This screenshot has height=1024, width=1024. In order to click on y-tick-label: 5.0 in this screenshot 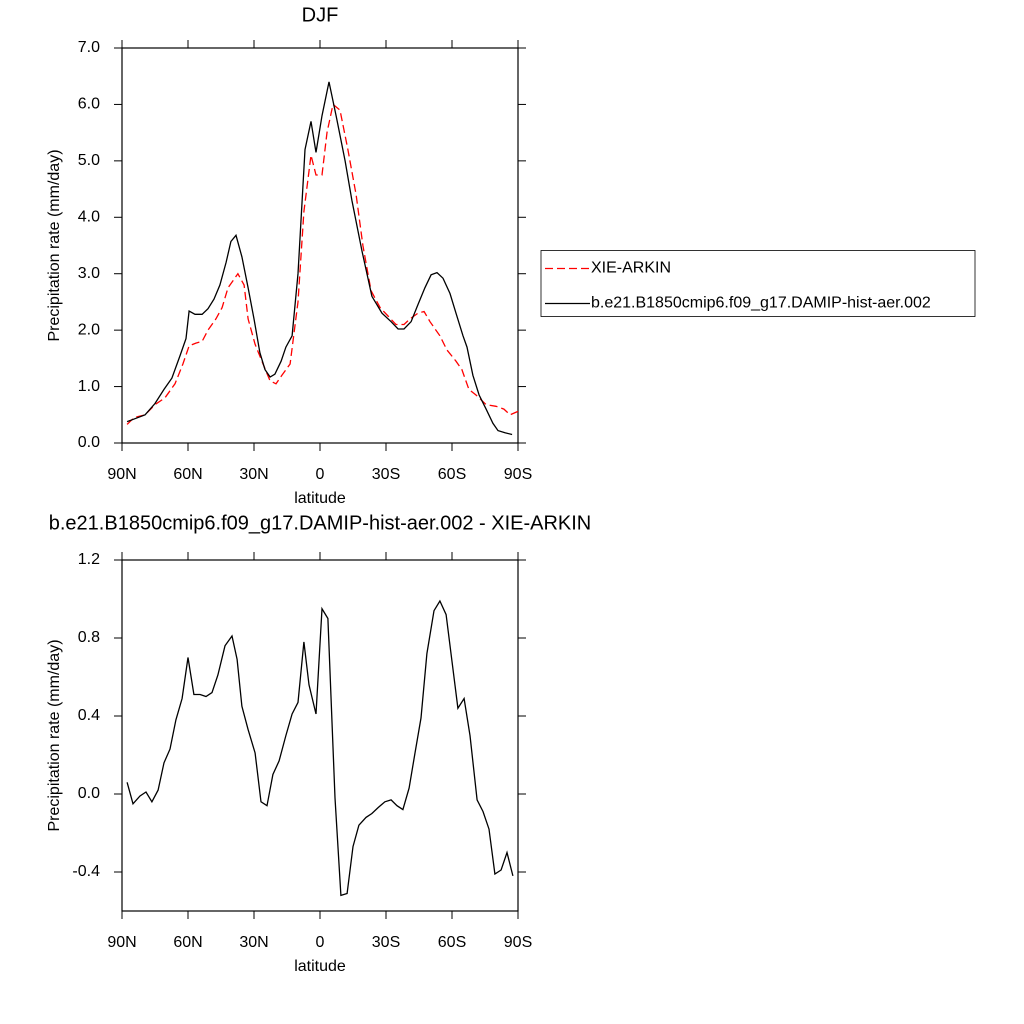, I will do `click(89, 160)`.